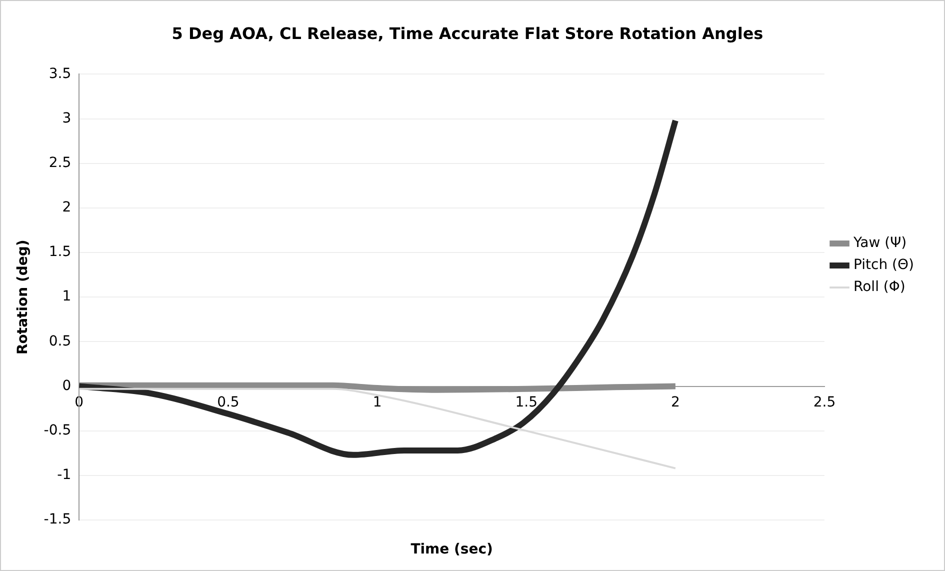 The height and width of the screenshot is (571, 945). Describe the element at coordinates (468, 33) in the screenshot. I see `chart-title: 5 Deg AOA, CL Release, Time Accurate Flat Store Rotation Angles` at that location.